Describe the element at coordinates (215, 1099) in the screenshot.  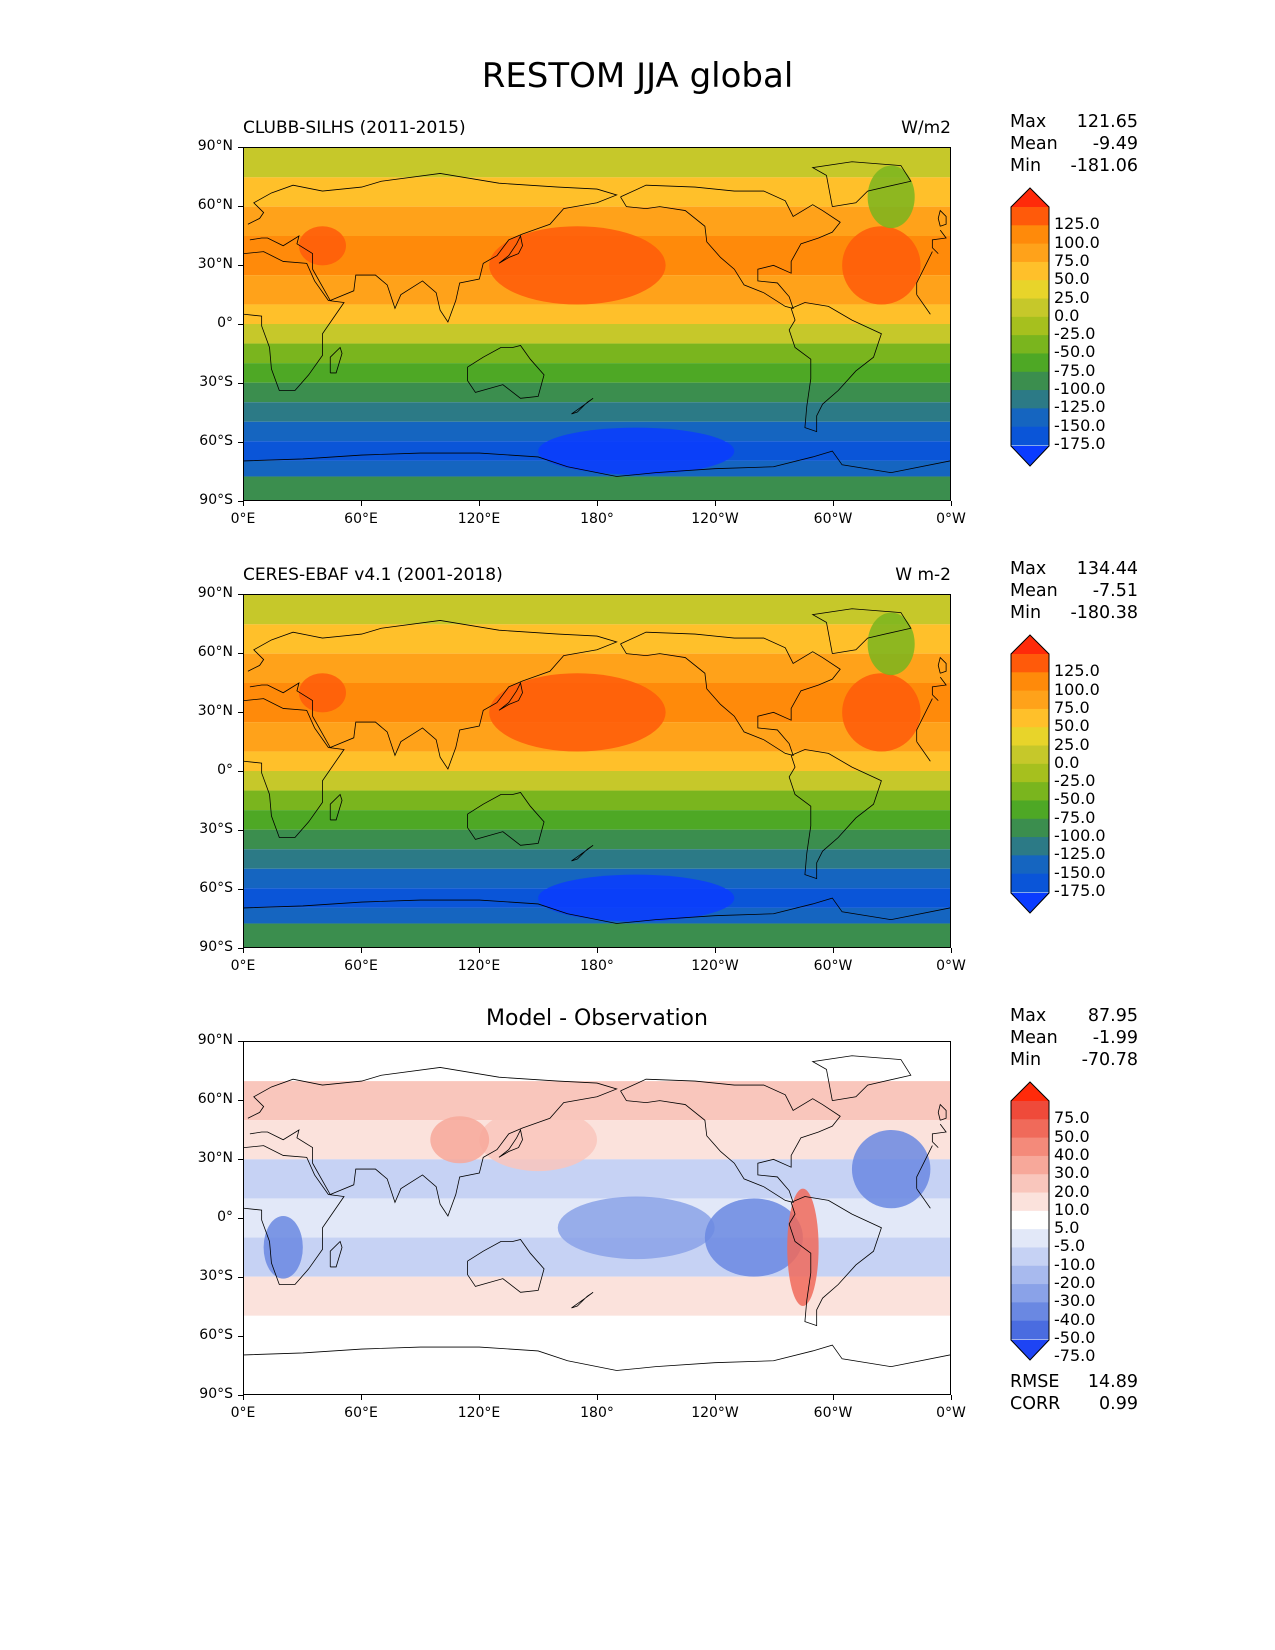
I see `y-tick-label: 60°N` at that location.